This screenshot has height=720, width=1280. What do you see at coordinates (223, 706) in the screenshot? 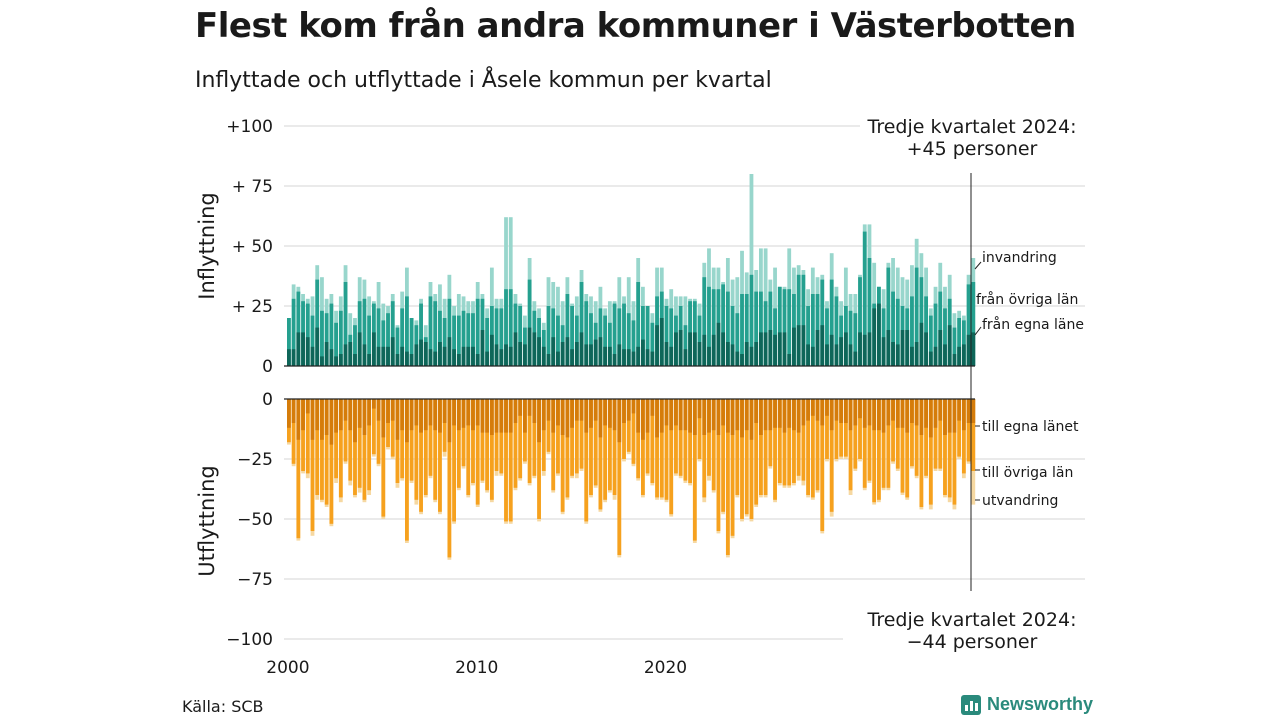
I see `source-note: Källa: SCB` at bounding box center [223, 706].